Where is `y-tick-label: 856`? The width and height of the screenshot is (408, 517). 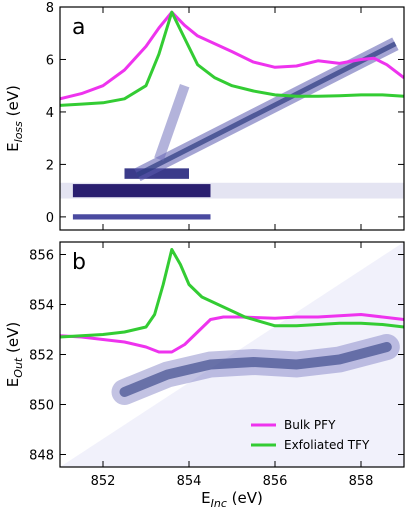 y-tick-label: 856 is located at coordinates (41, 256).